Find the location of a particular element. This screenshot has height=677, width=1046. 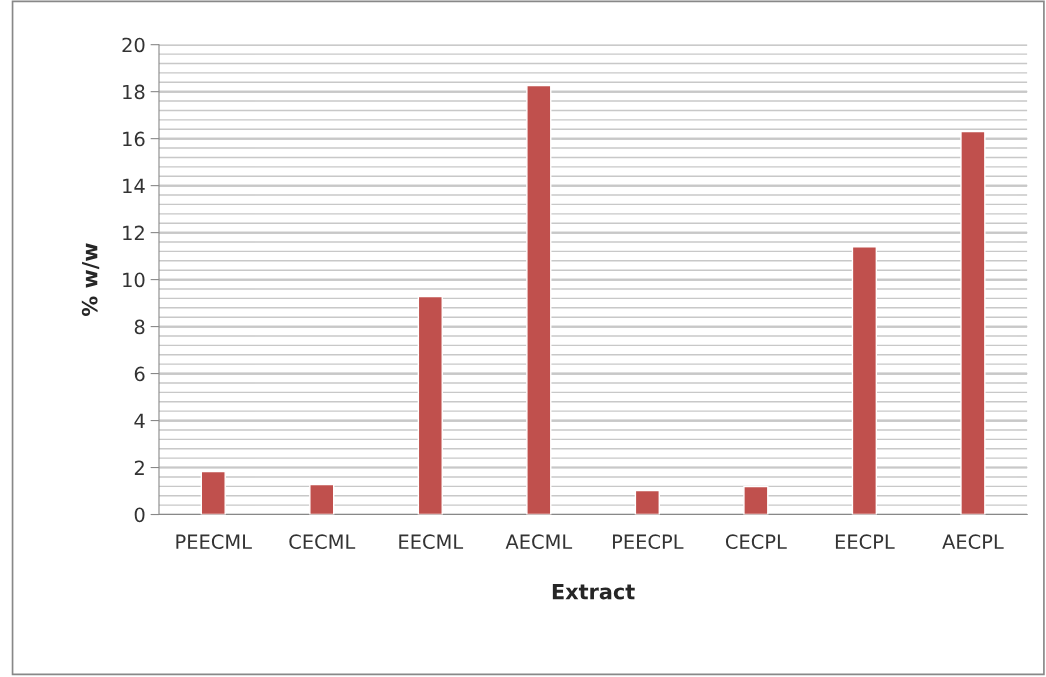

y-tick-label: 16 is located at coordinates (134, 139).